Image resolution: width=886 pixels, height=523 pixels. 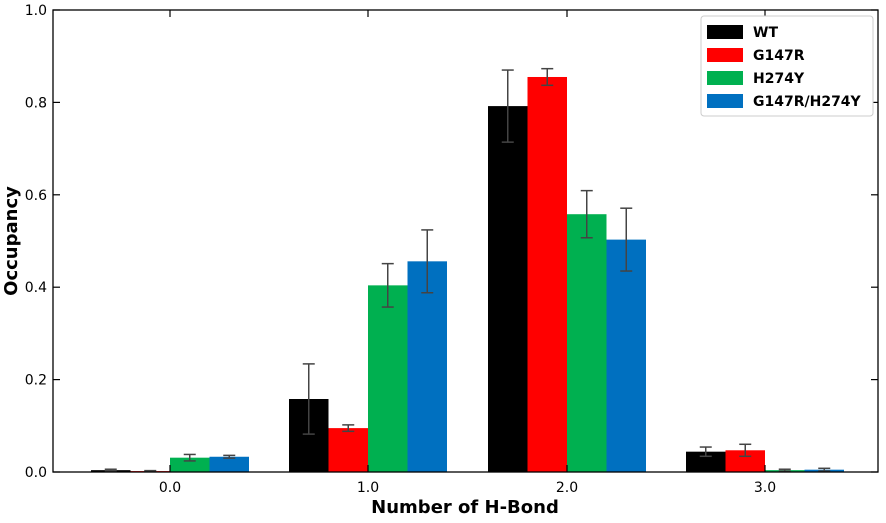 What do you see at coordinates (465, 507) in the screenshot?
I see `x-axis-title: Number of H-Bond` at bounding box center [465, 507].